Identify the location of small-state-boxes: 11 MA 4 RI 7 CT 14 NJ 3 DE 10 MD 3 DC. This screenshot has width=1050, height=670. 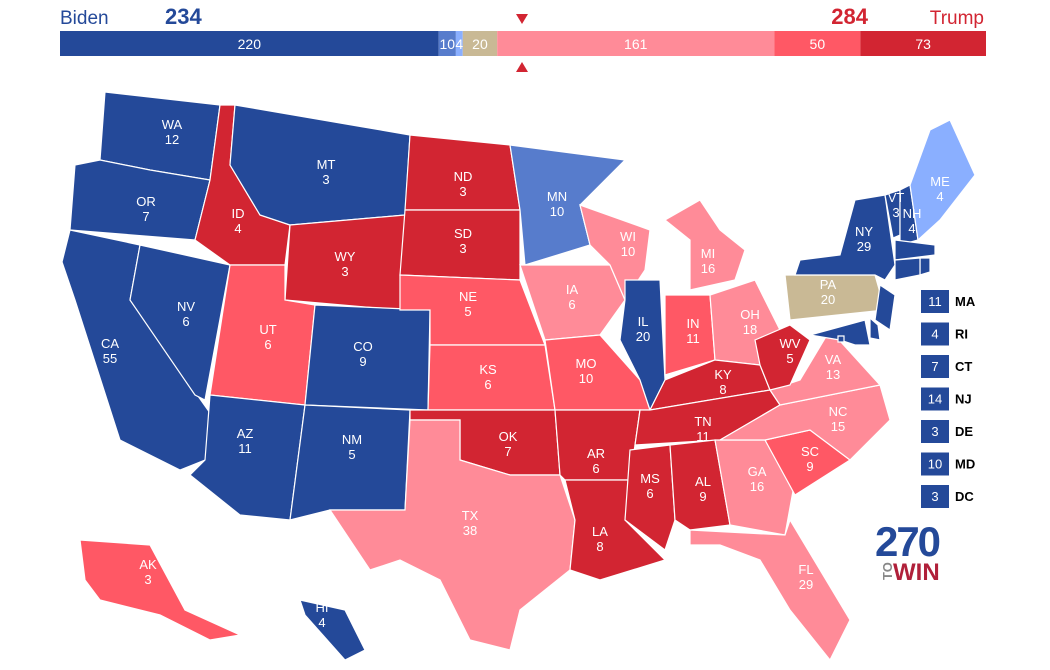
(948, 399).